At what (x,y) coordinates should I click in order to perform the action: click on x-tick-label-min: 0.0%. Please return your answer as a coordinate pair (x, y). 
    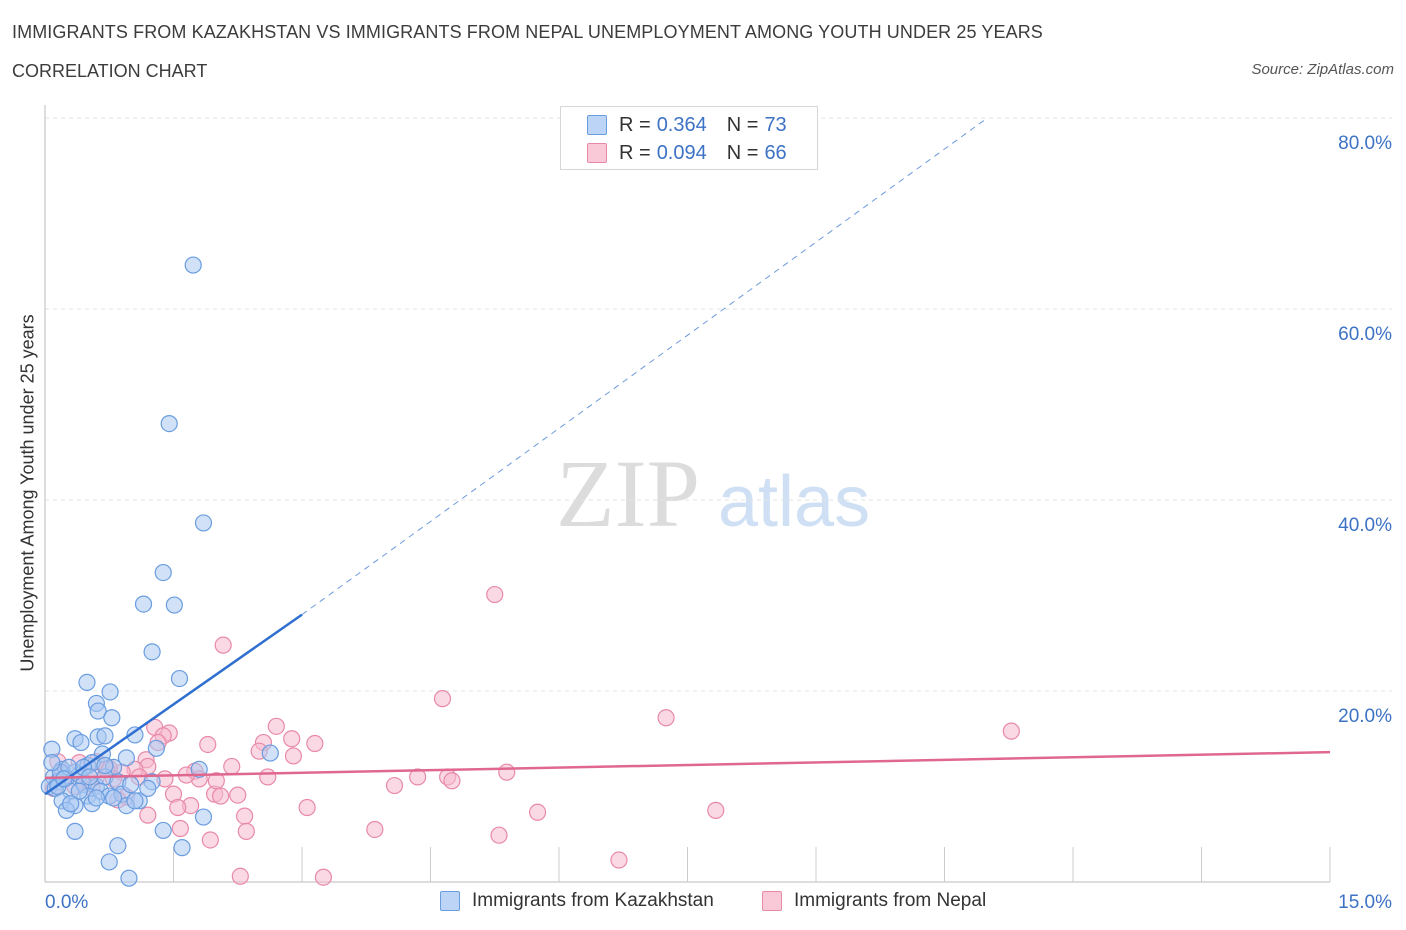
    Looking at the image, I should click on (66, 902).